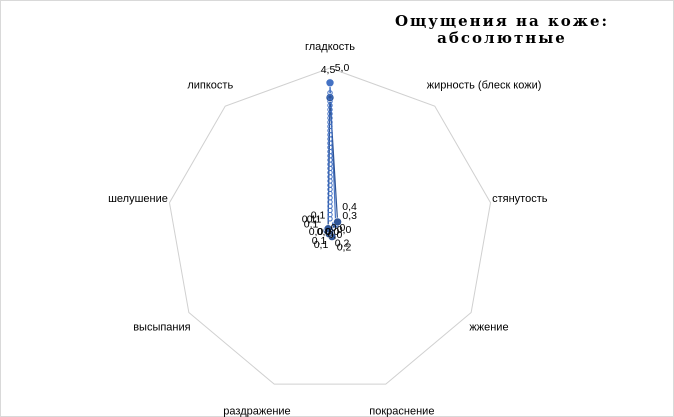 The height and width of the screenshot is (417, 674). Describe the element at coordinates (342, 244) in the screenshot. I see `data-label-s2-4: 0,2` at that location.